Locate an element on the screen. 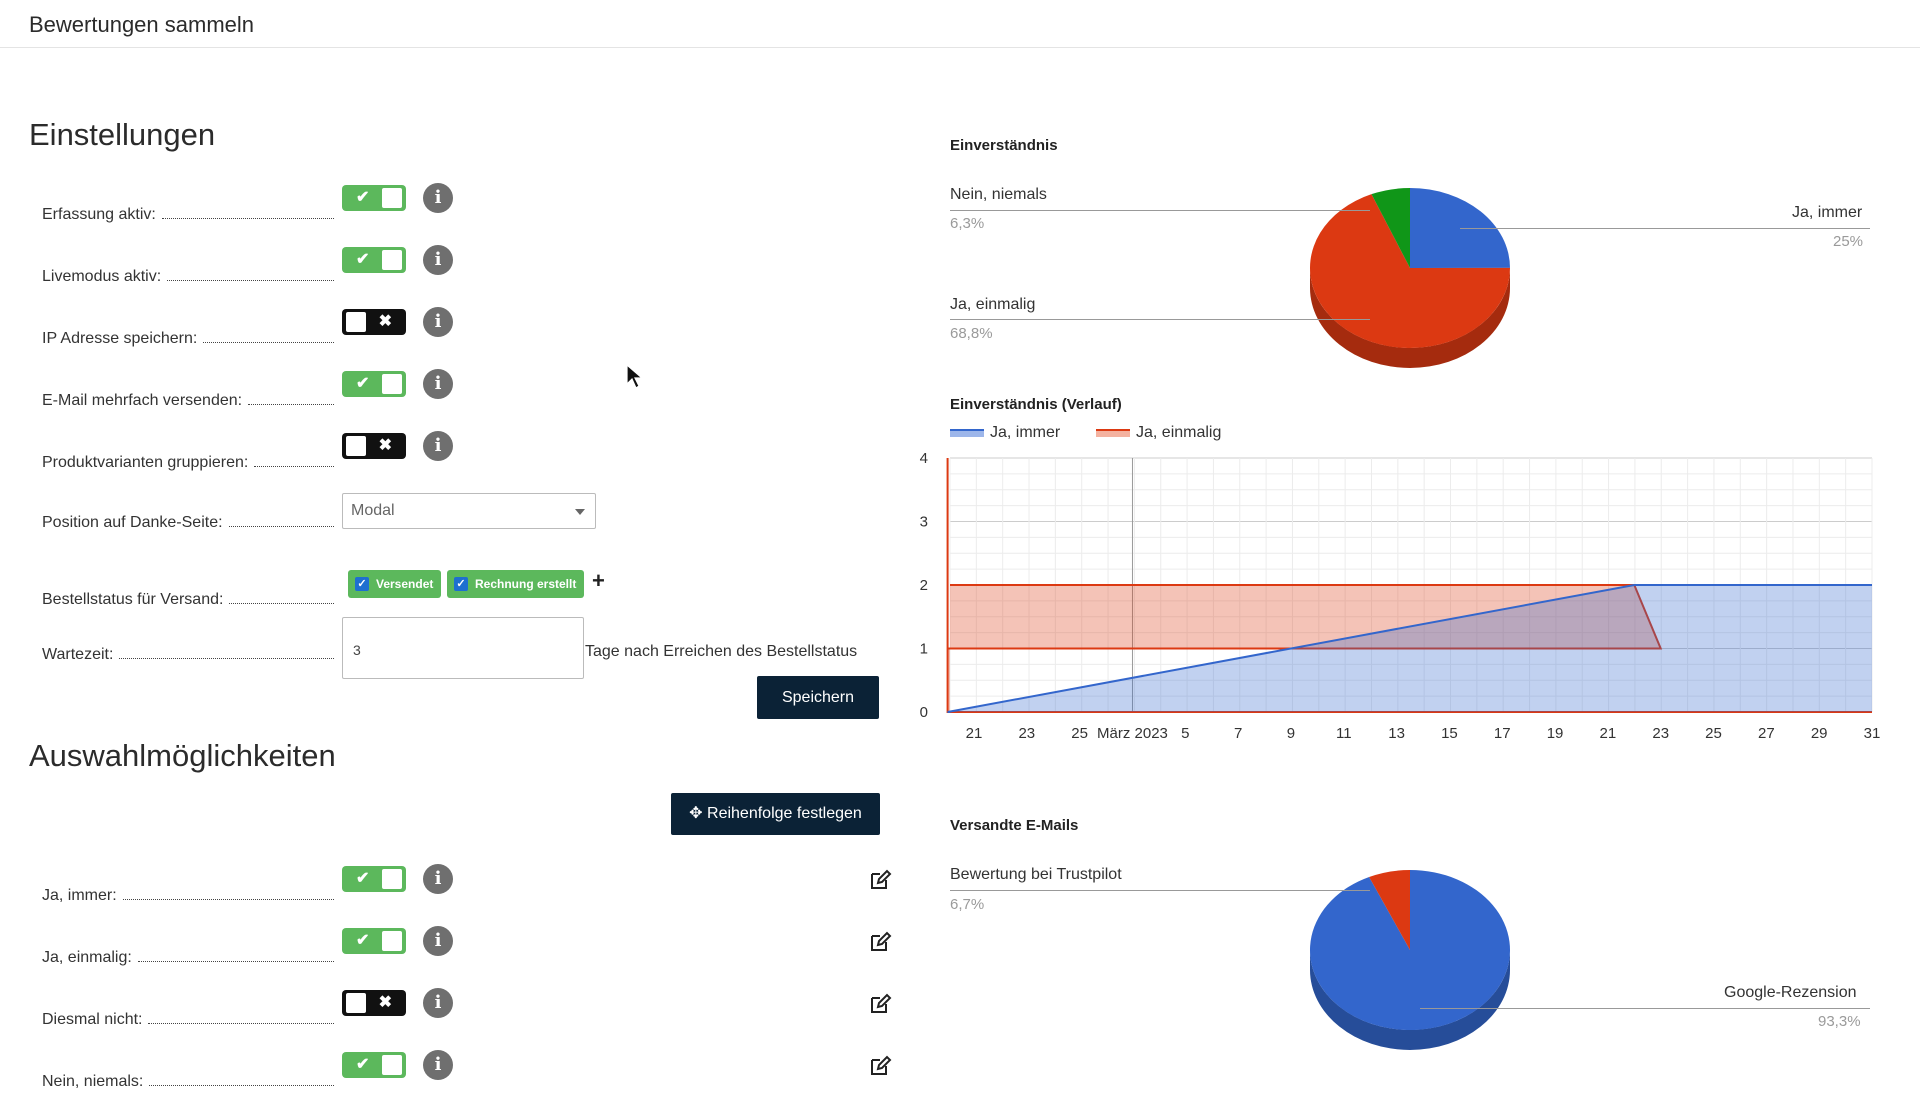 This screenshot has width=1920, height=1102. status-tag-rechnung: ✓ Rechnung erstellt is located at coordinates (516, 584).